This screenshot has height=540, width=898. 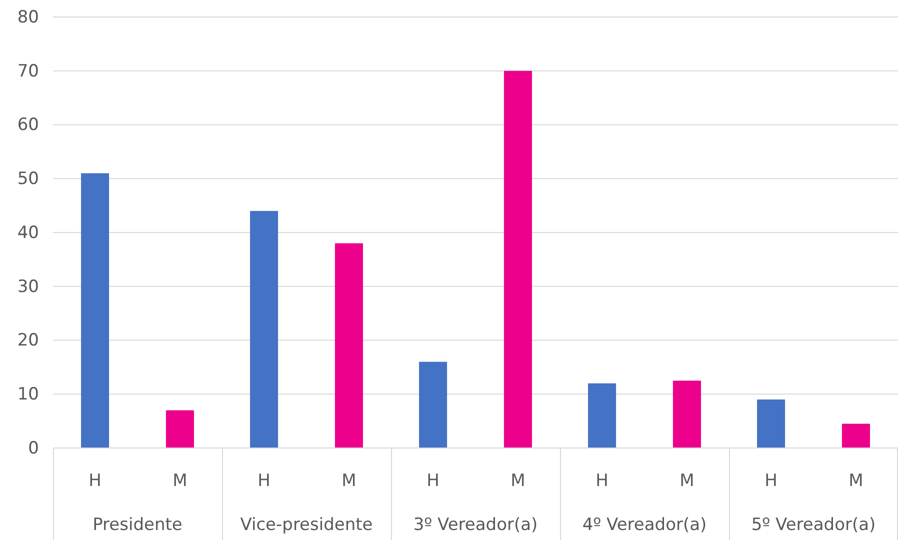 What do you see at coordinates (28, 232) in the screenshot?
I see `y-tick-label: 40` at bounding box center [28, 232].